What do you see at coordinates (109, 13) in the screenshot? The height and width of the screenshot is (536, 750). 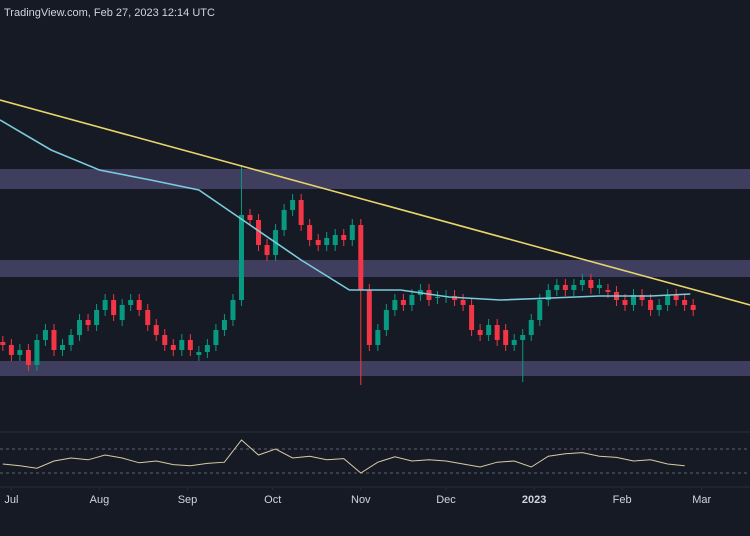 I see `chart-title: TradingView.com, Feb 27, 2023 12:14 UTC` at bounding box center [109, 13].